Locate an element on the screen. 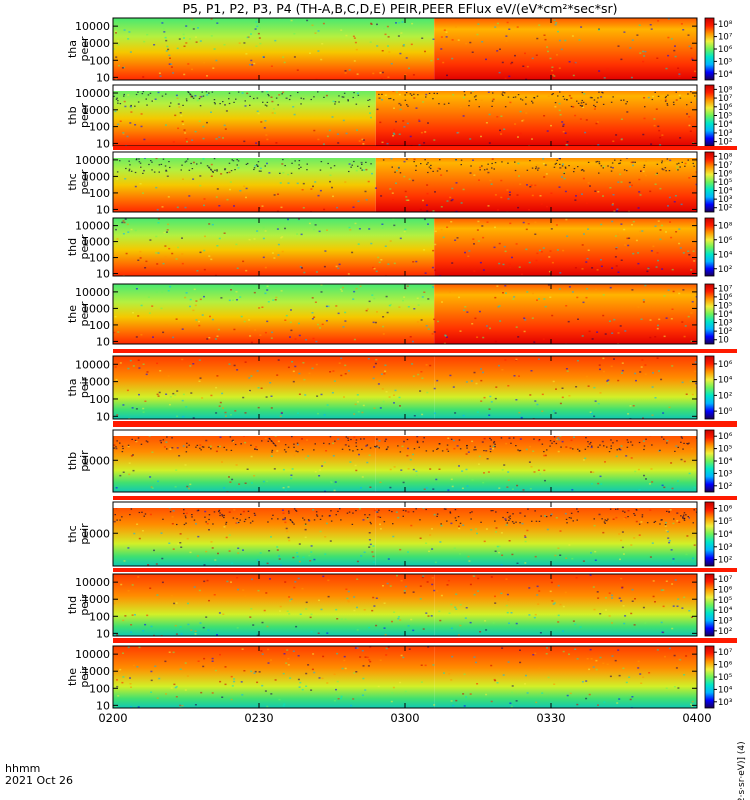 The height and width of the screenshot is (800, 750). colorbar: 10⁰ 10² 10⁴ 10⁶ is located at coordinates (718, 387).